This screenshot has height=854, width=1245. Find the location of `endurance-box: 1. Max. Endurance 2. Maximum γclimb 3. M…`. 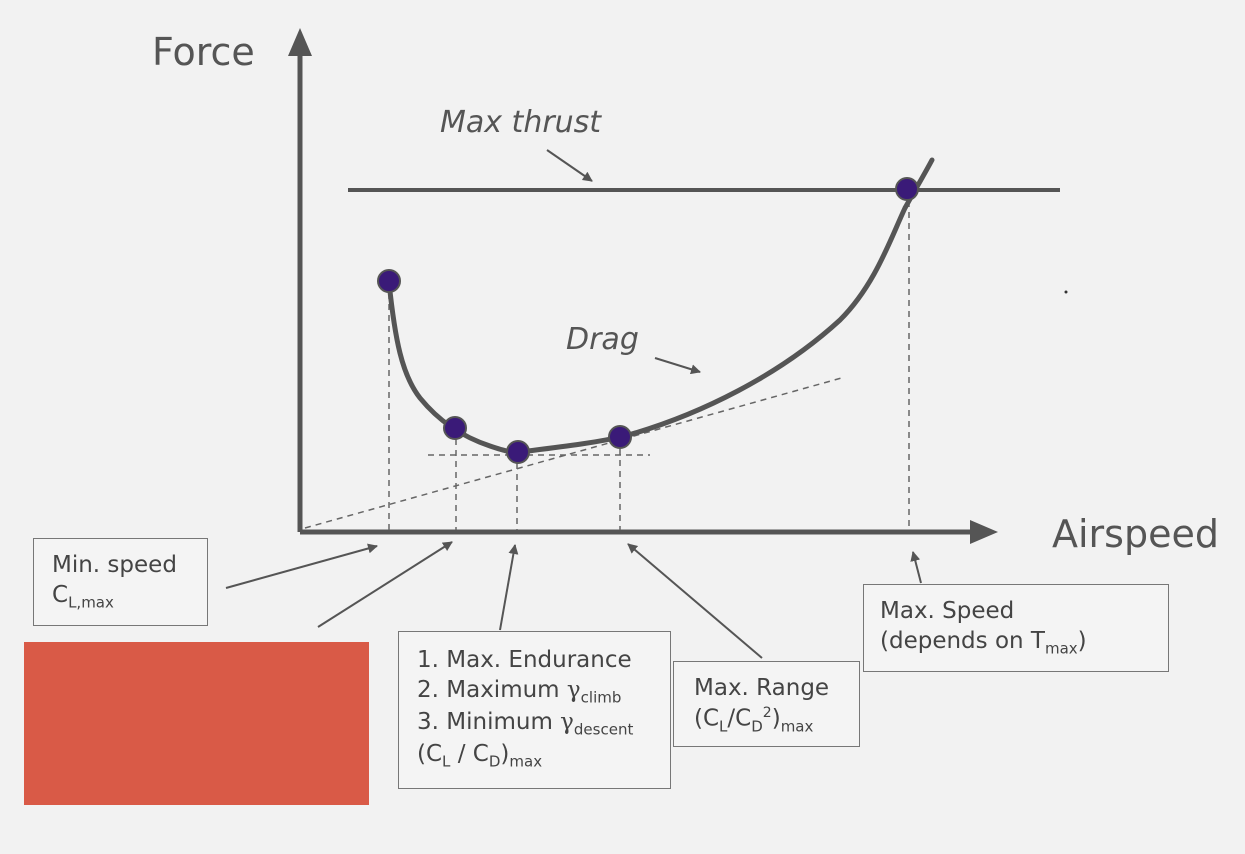

endurance-box: 1. Max. Endurance 2. Maximum γclimb 3. M… is located at coordinates (534, 710).